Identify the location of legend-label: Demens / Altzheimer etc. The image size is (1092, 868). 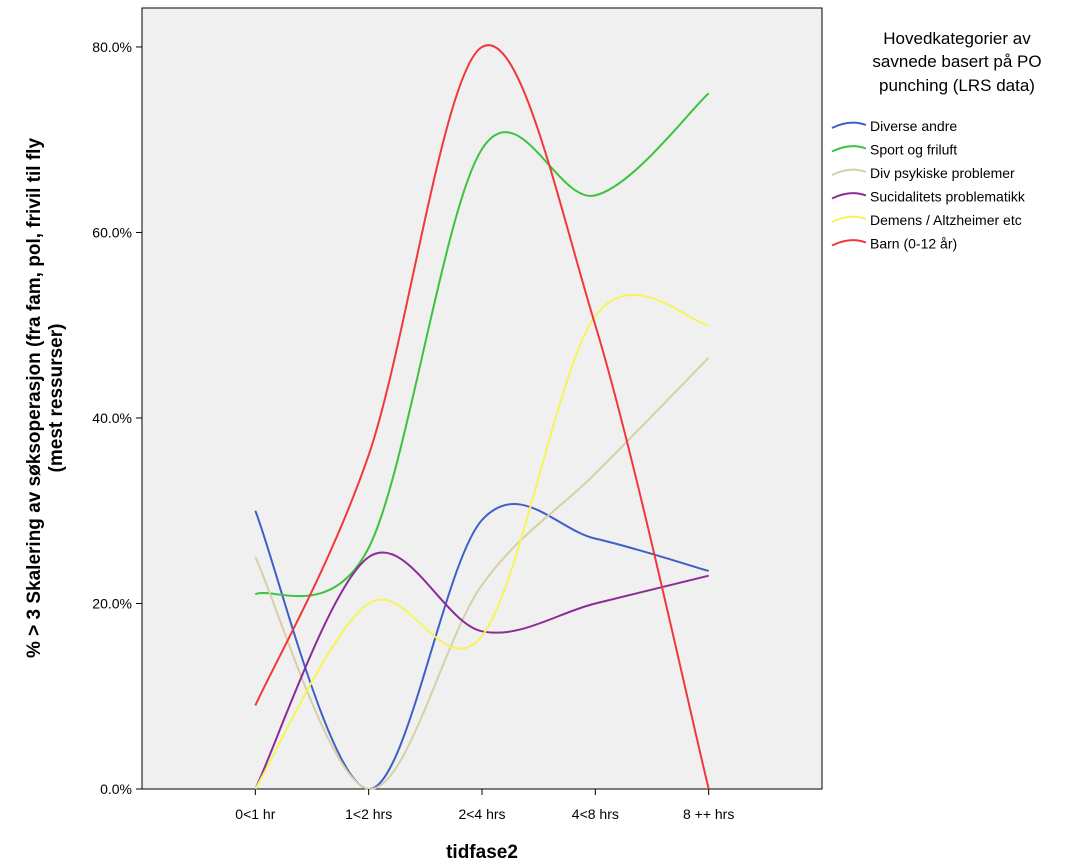
(946, 220).